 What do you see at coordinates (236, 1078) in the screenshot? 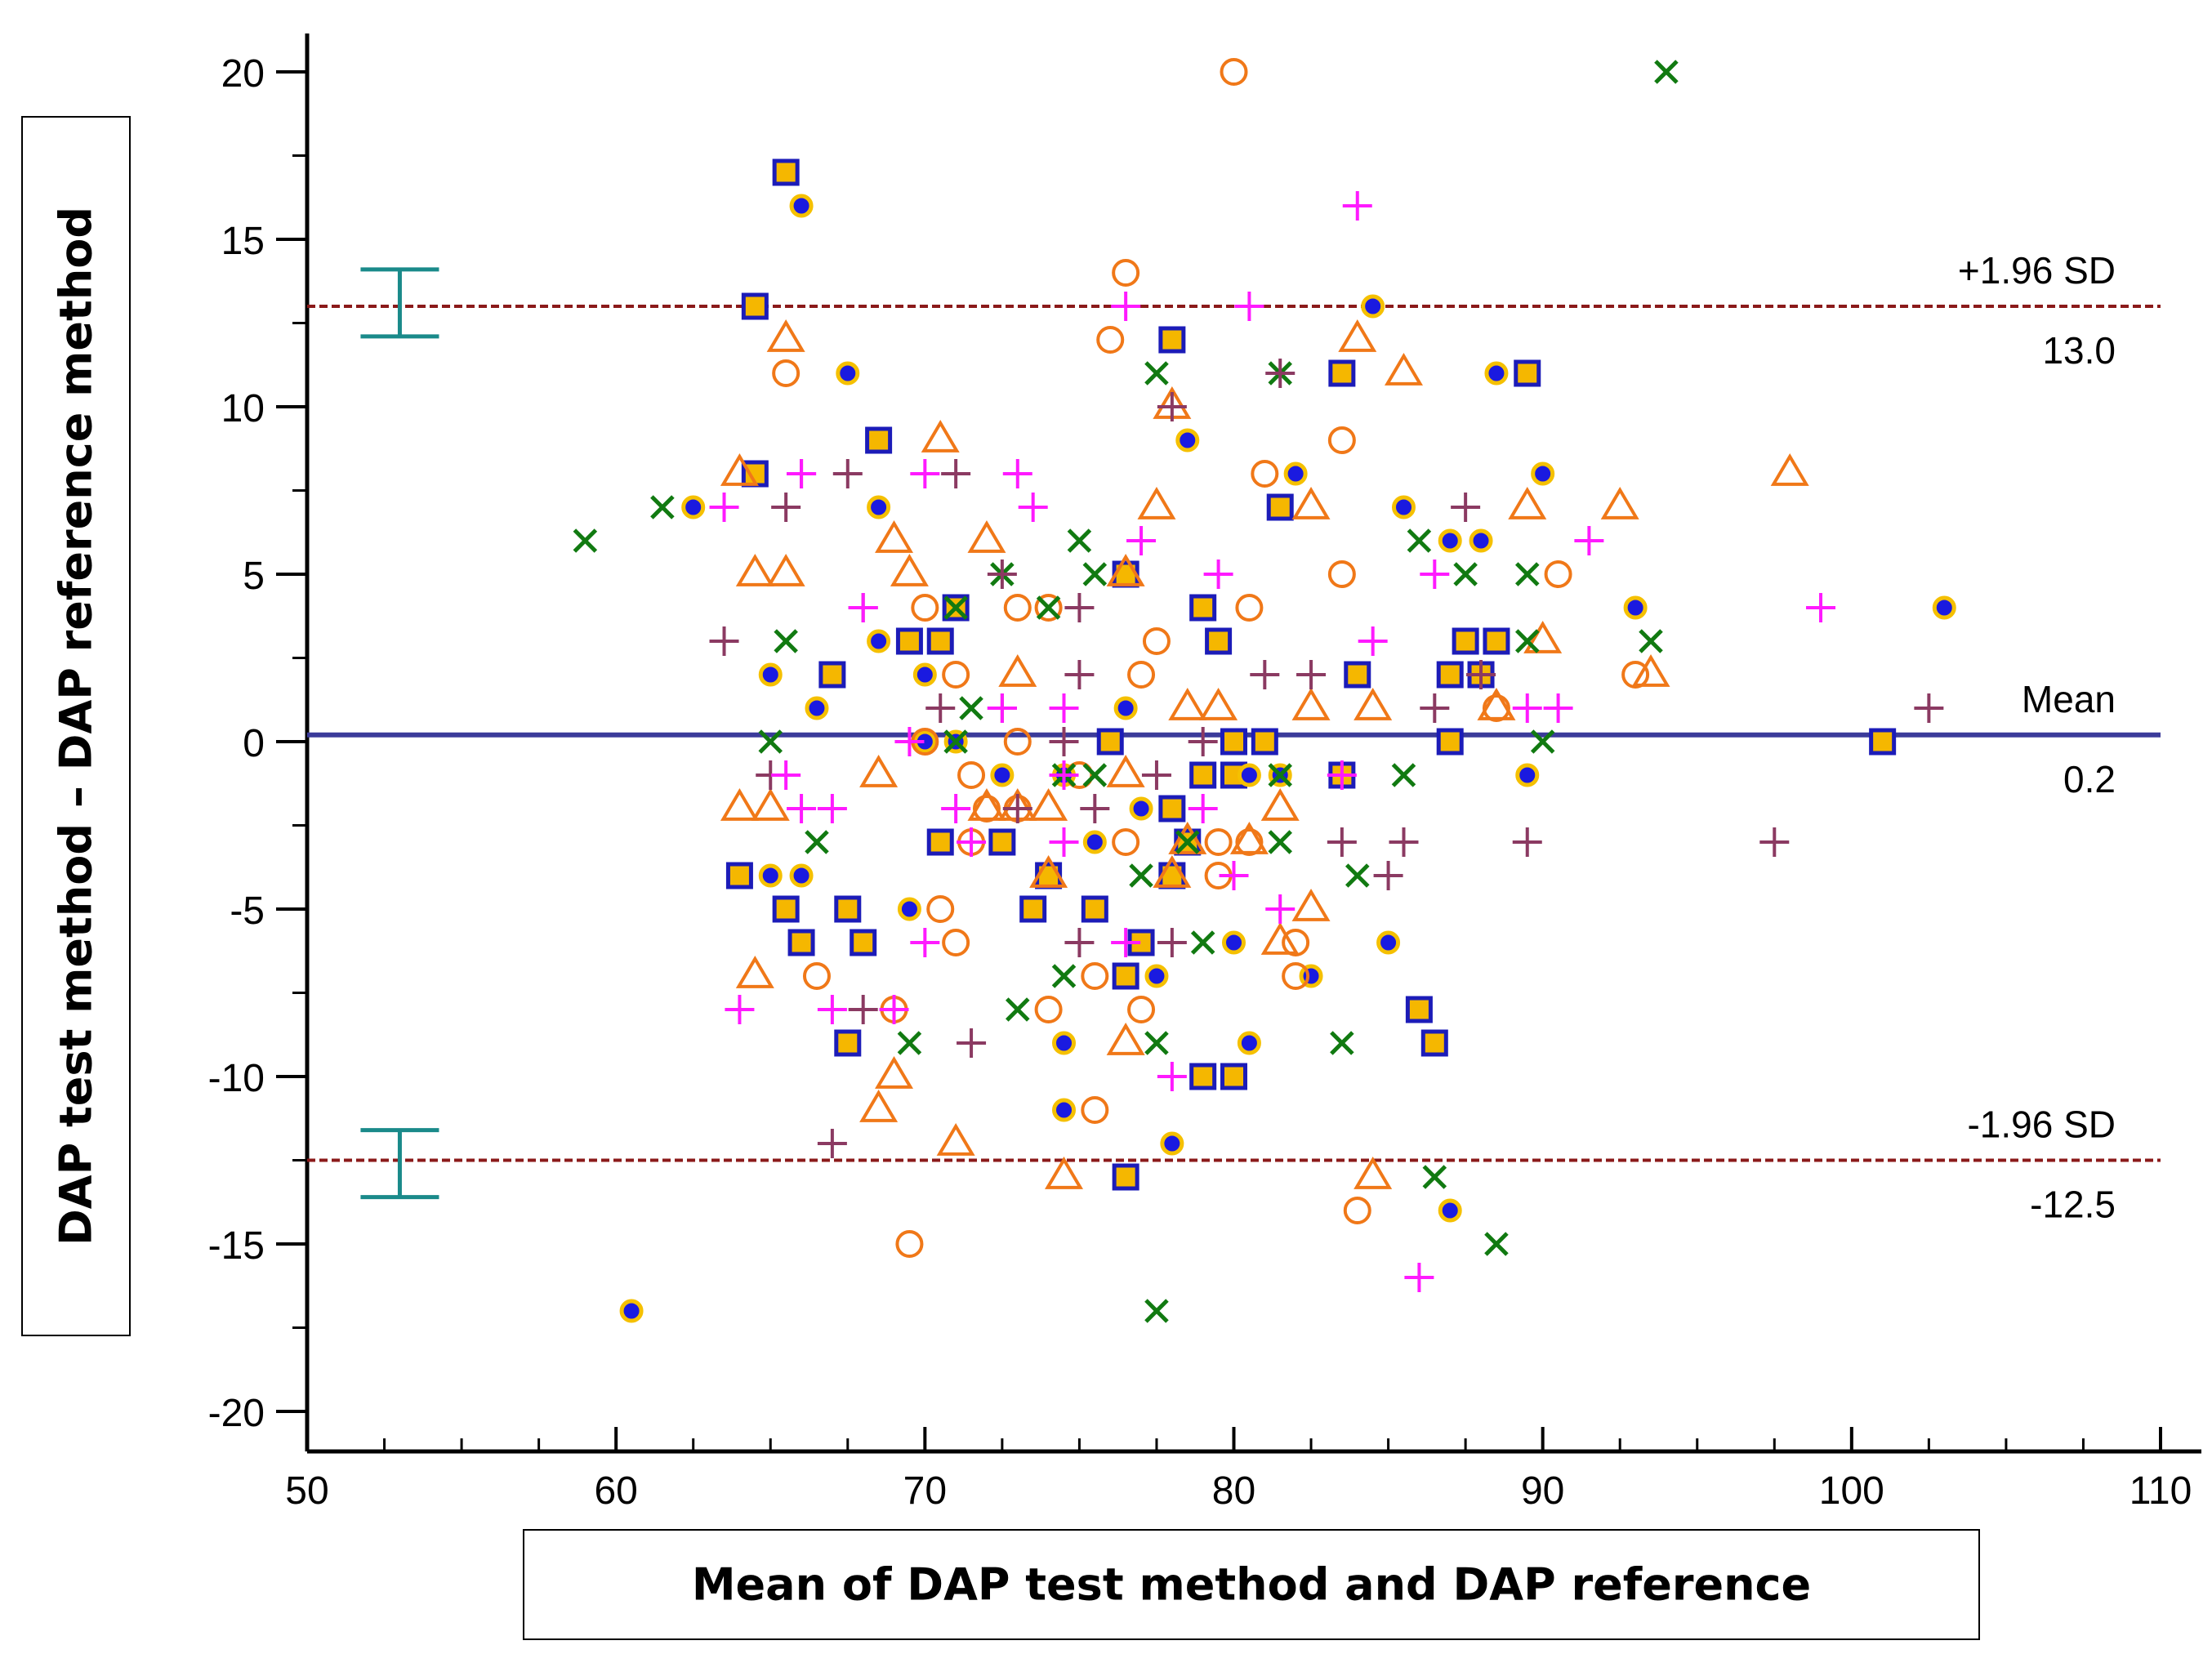
I see `y-tick-label: -10` at bounding box center [236, 1078].